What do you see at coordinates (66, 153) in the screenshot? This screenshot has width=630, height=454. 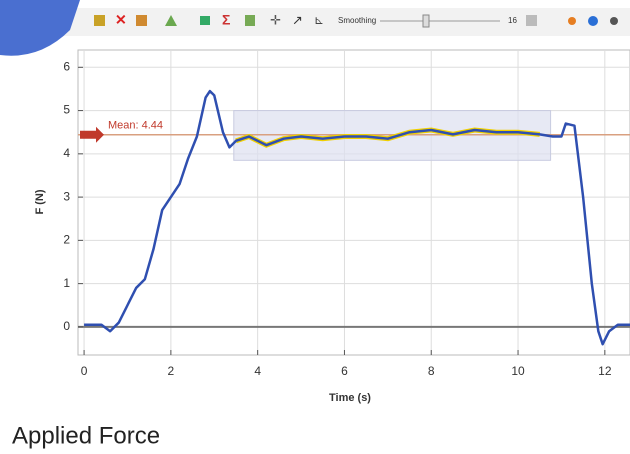 I see `y-tick-label: 4` at bounding box center [66, 153].